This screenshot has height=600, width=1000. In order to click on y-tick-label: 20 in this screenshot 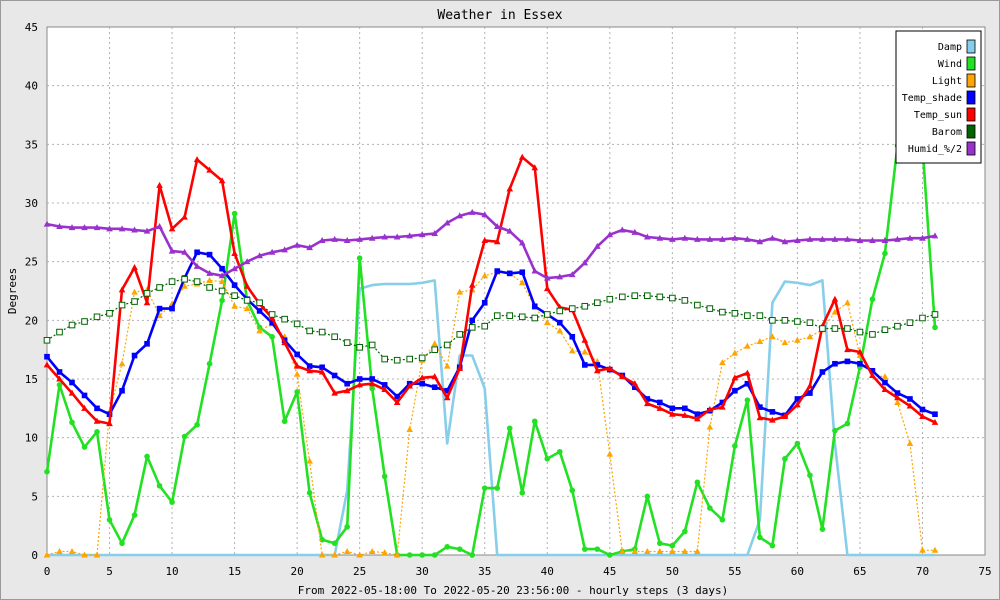, I will do `click(31, 320)`.